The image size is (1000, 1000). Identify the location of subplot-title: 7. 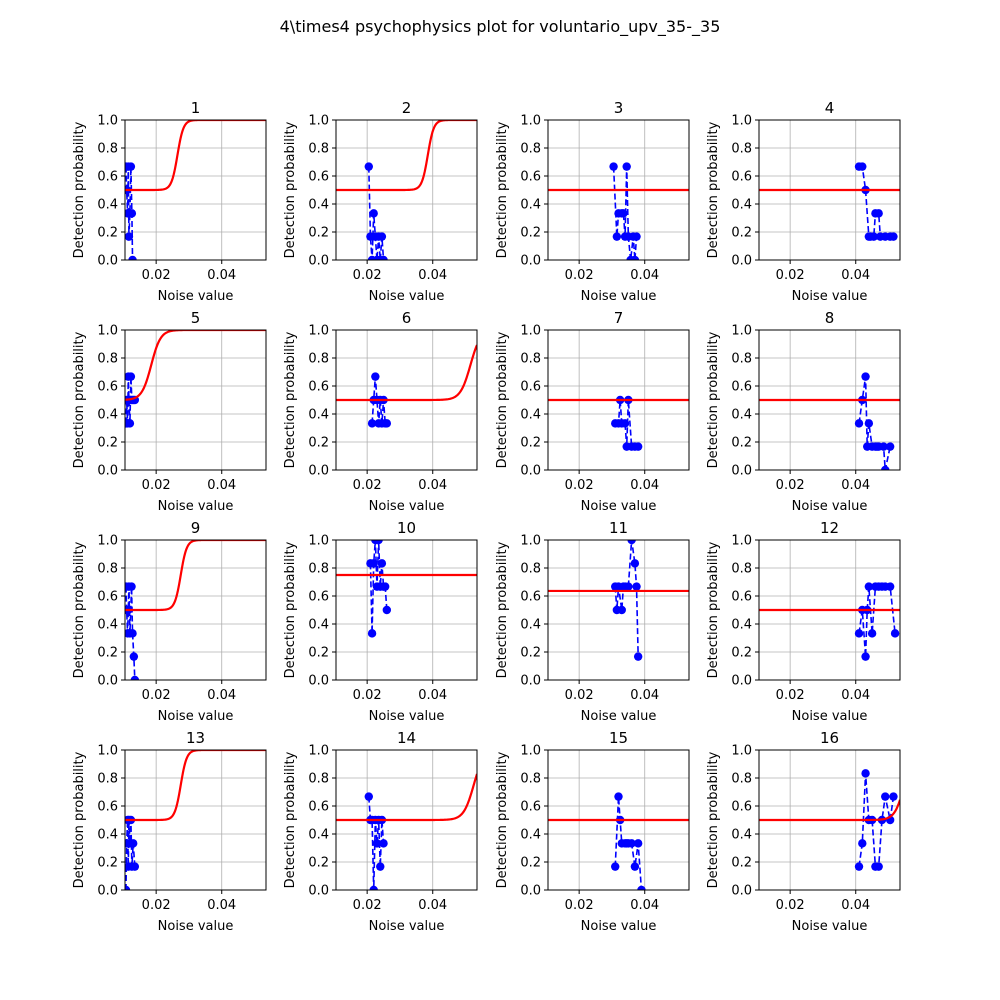
(619, 318).